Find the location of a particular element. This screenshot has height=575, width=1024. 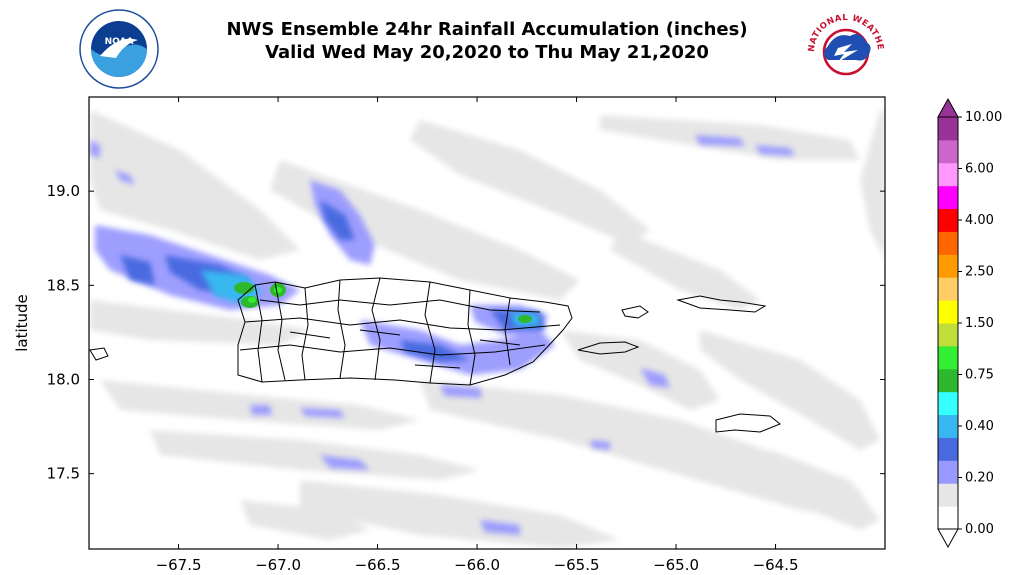

y-axis-label: latitude is located at coordinates (22, 323).